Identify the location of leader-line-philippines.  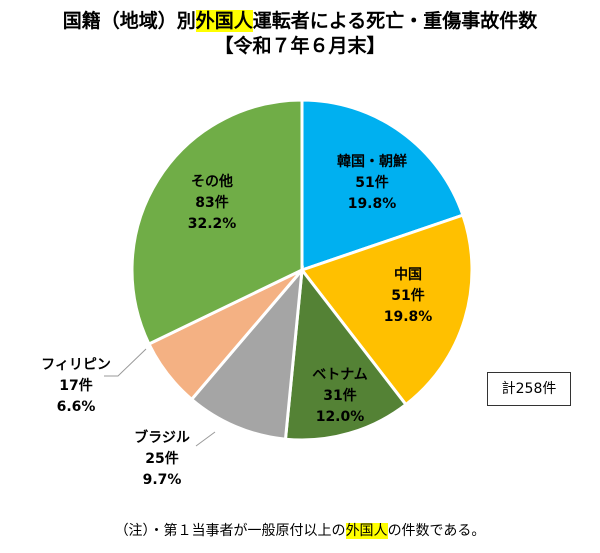
(125, 362).